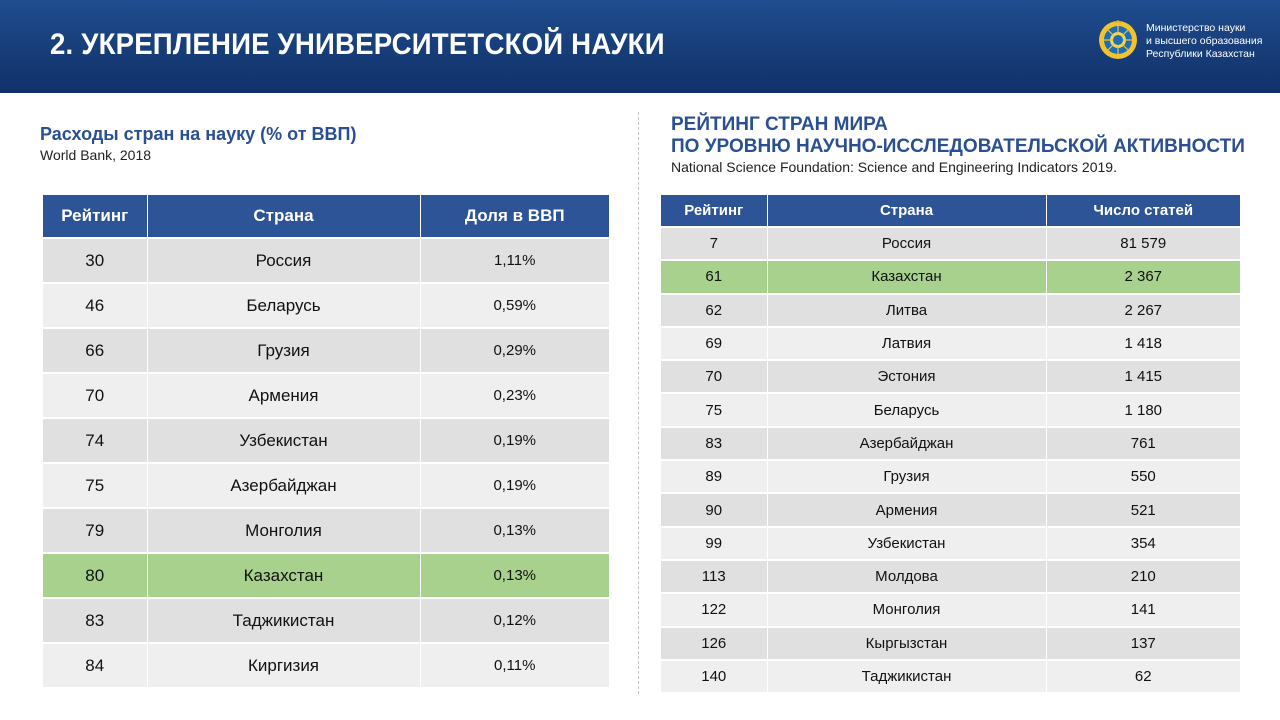 The image size is (1280, 720). I want to click on rank-cell: 61, so click(714, 276).